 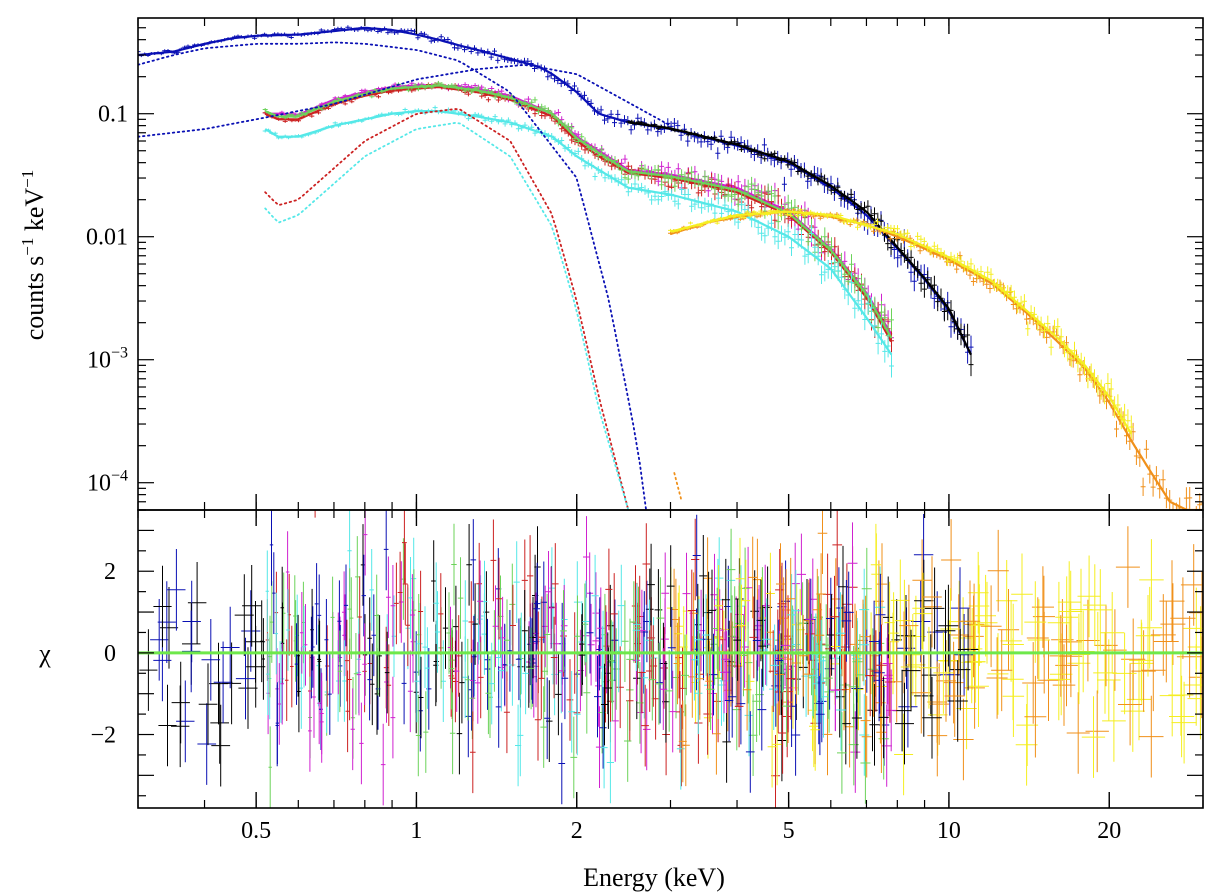 I want to click on magenta-data-model, so click(x=579, y=210).